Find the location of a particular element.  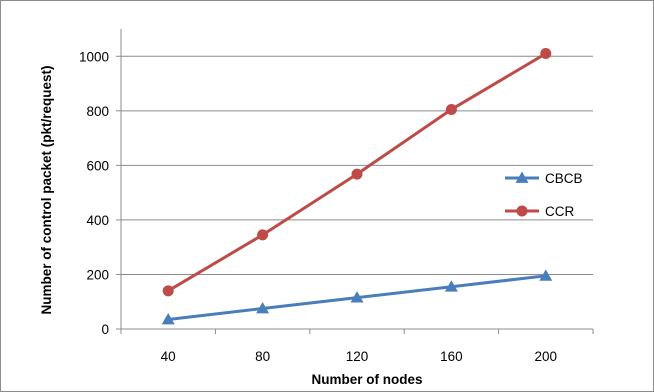

legend-marker-cbcb is located at coordinates (522, 177).